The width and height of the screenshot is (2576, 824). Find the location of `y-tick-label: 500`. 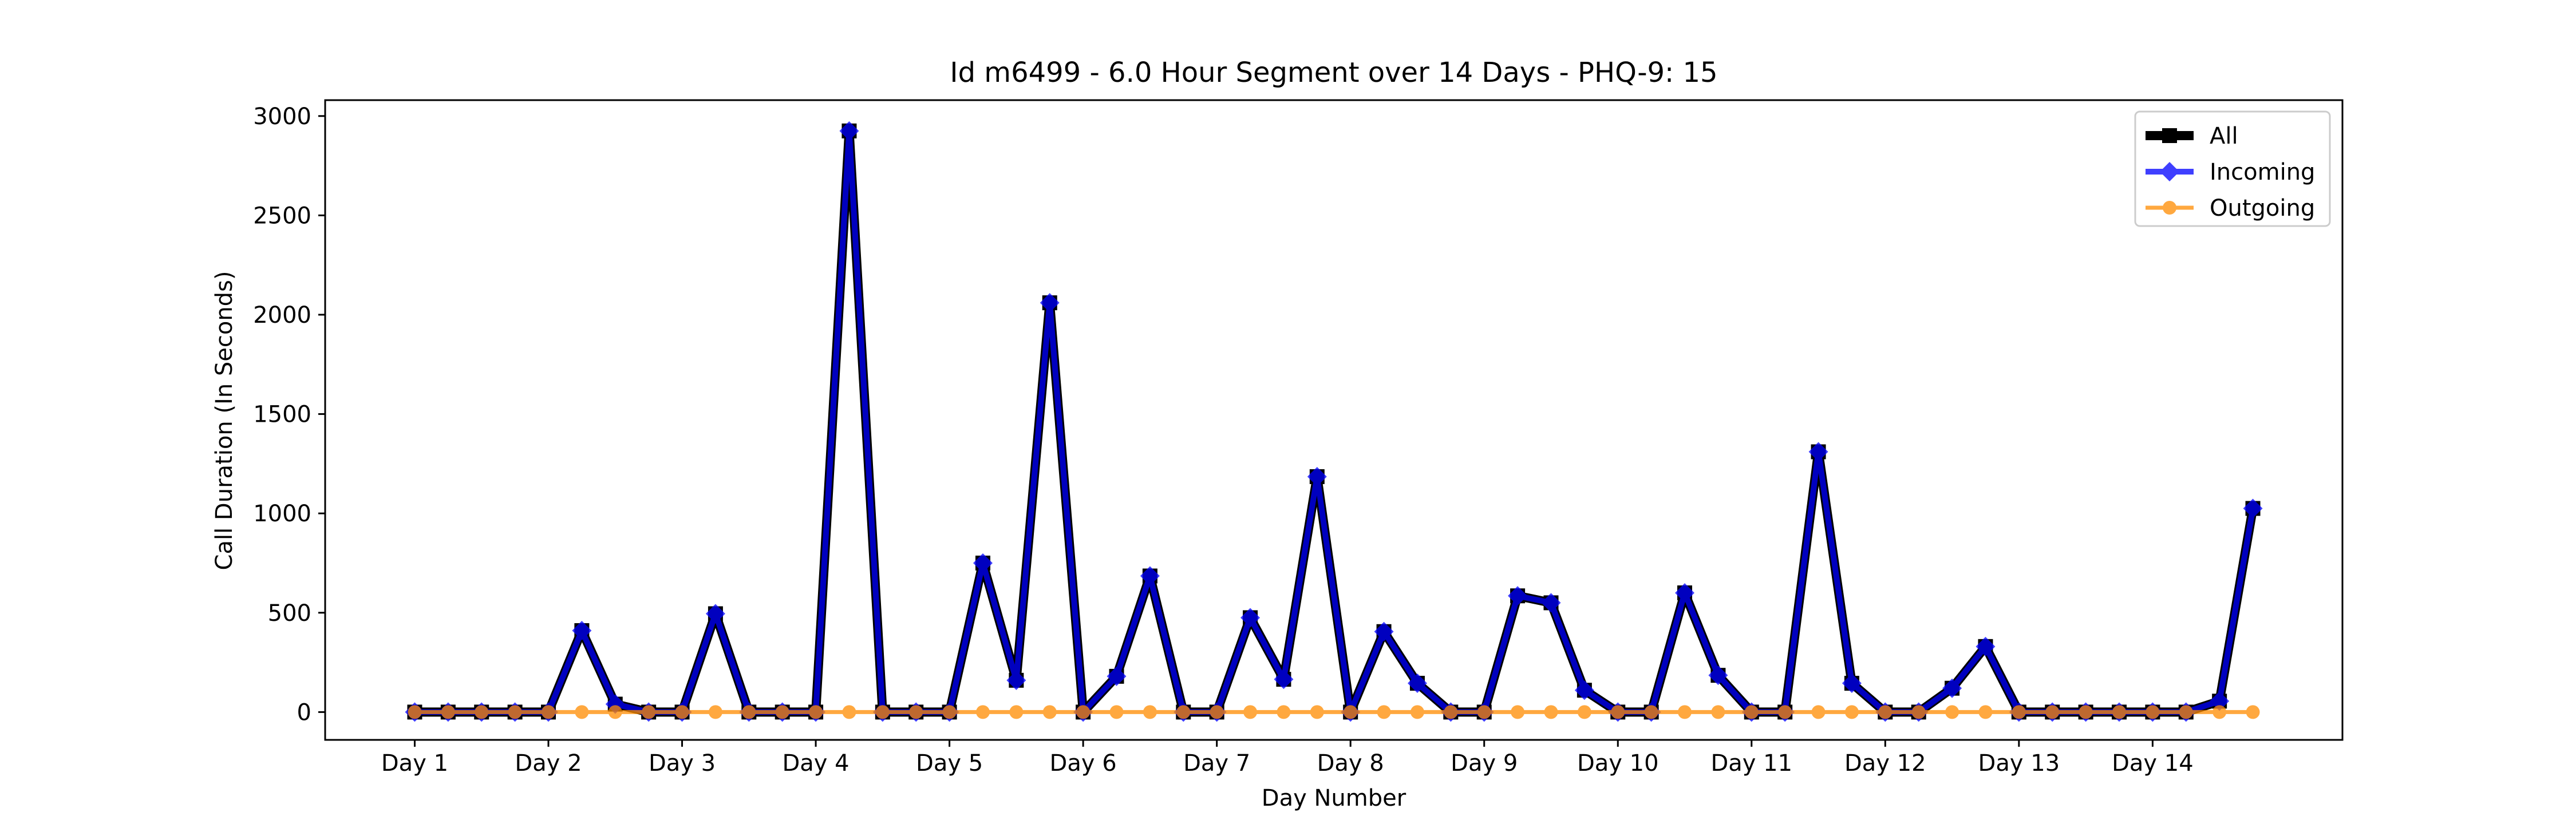

y-tick-label: 500 is located at coordinates (289, 613).